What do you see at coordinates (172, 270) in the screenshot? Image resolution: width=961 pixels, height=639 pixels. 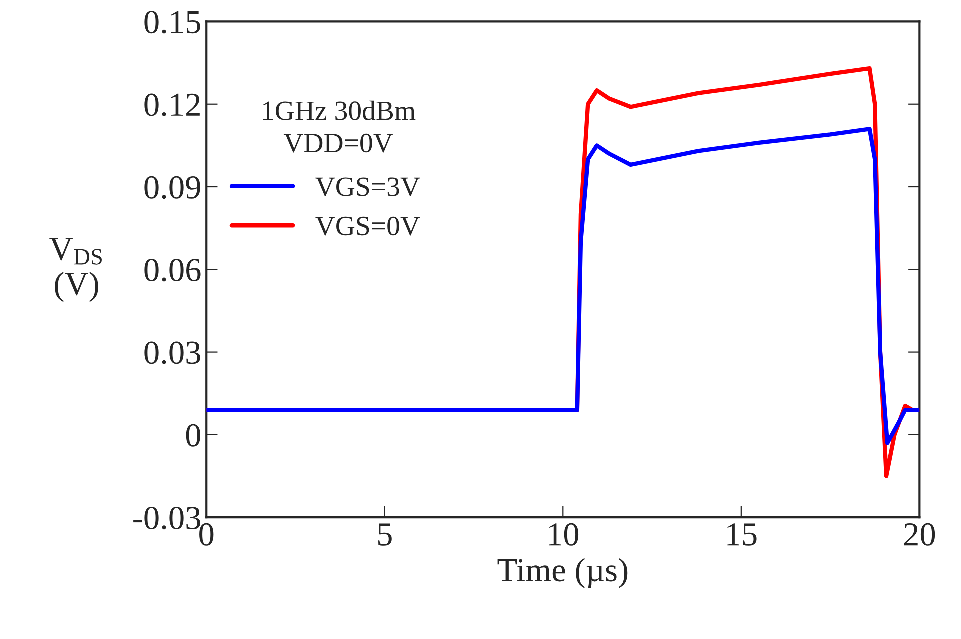 I see `y-tick-label: 0.06` at bounding box center [172, 270].